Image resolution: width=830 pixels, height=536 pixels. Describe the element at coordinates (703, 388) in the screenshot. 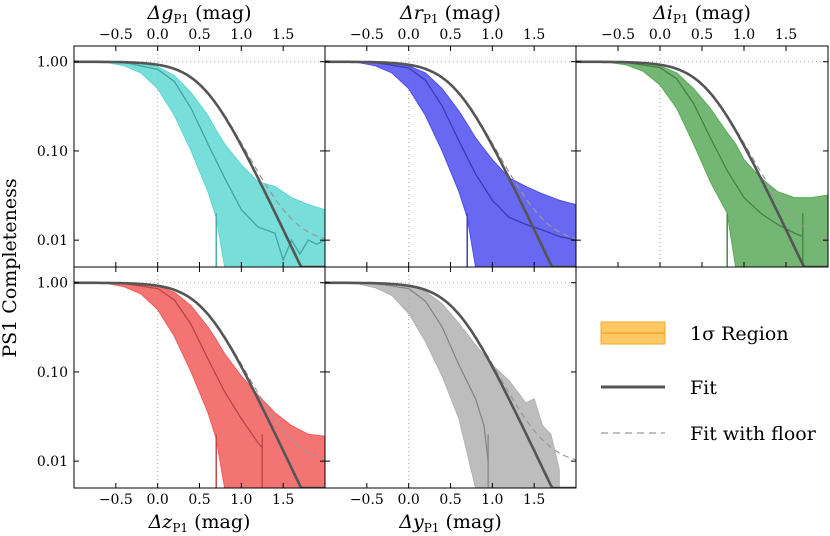

I see `legend-fit-label: Fit` at that location.